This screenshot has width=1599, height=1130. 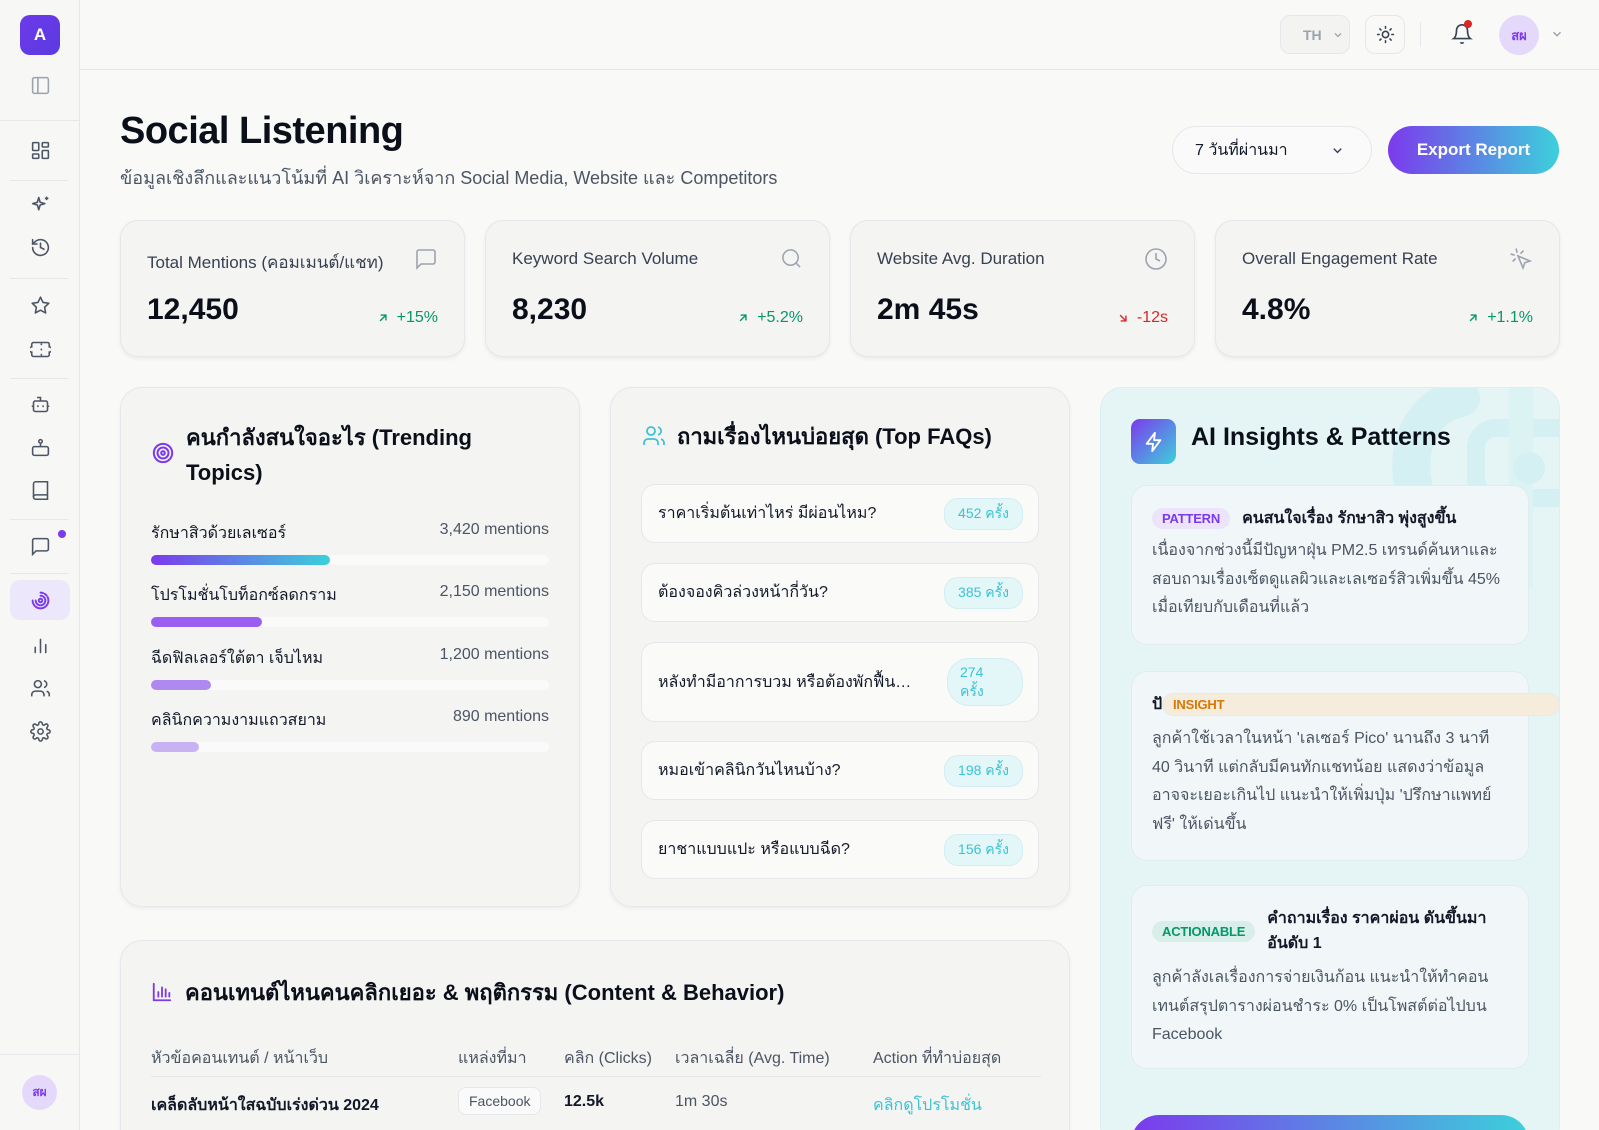 I want to click on bot-antenna-icon, so click(x=40, y=447).